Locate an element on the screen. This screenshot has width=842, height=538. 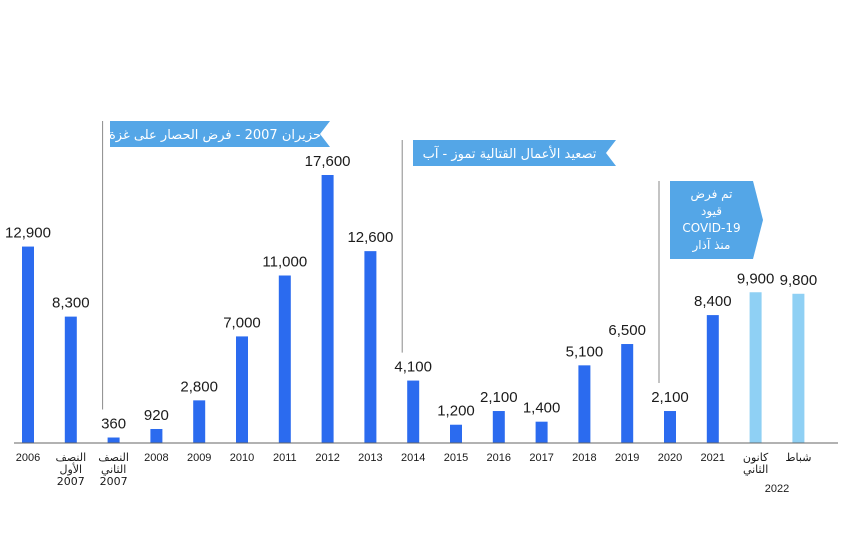
value-label-2: 360 is located at coordinates (113, 424).